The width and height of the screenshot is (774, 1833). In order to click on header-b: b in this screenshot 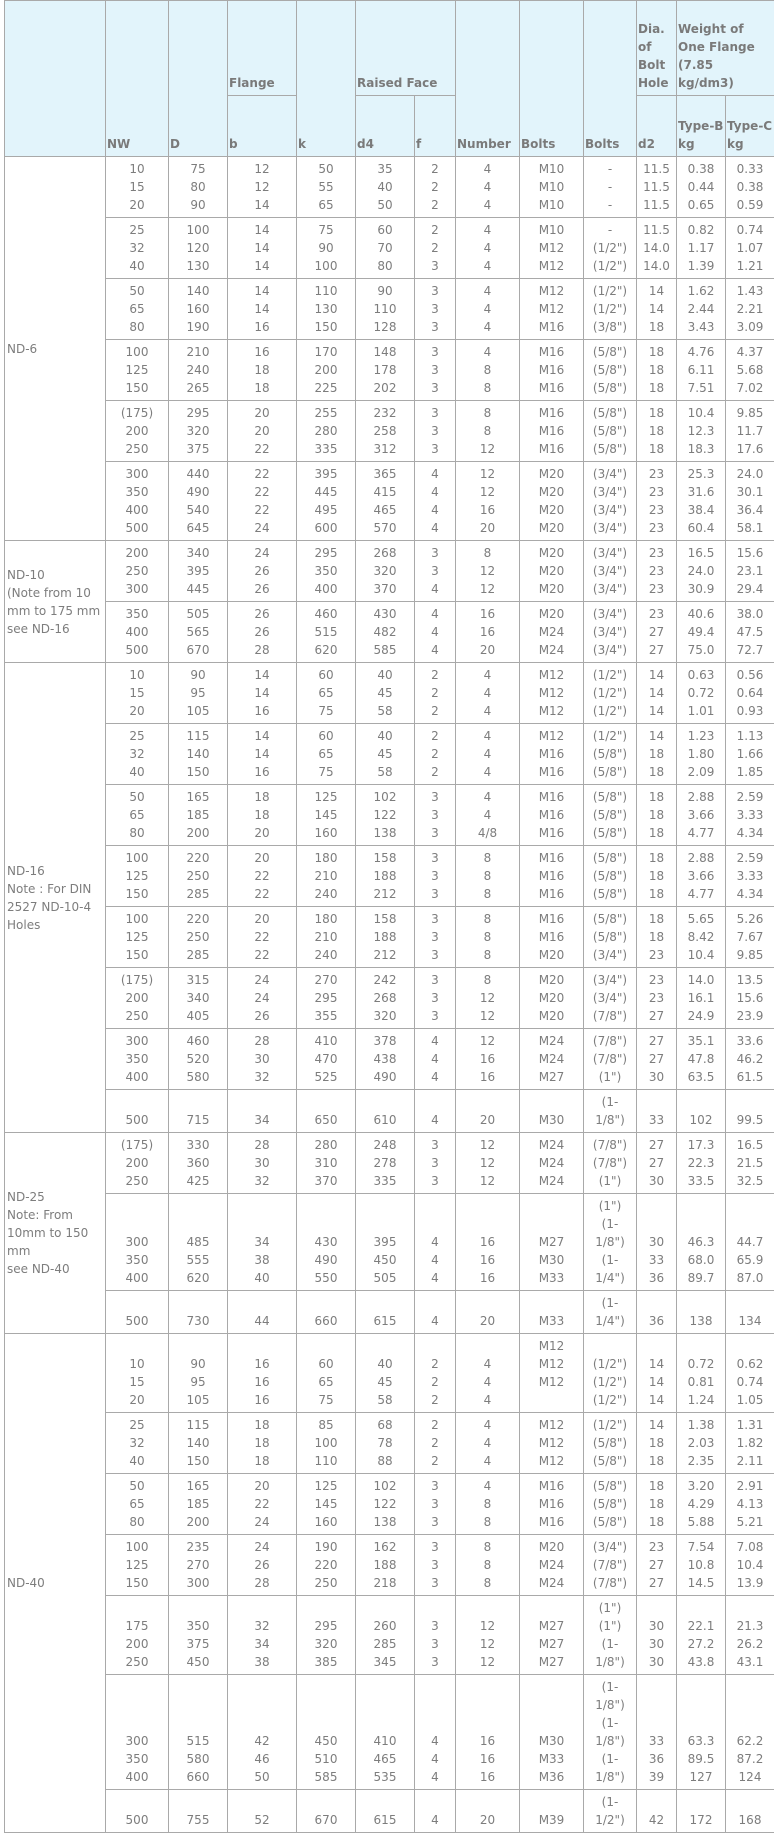, I will do `click(262, 126)`.